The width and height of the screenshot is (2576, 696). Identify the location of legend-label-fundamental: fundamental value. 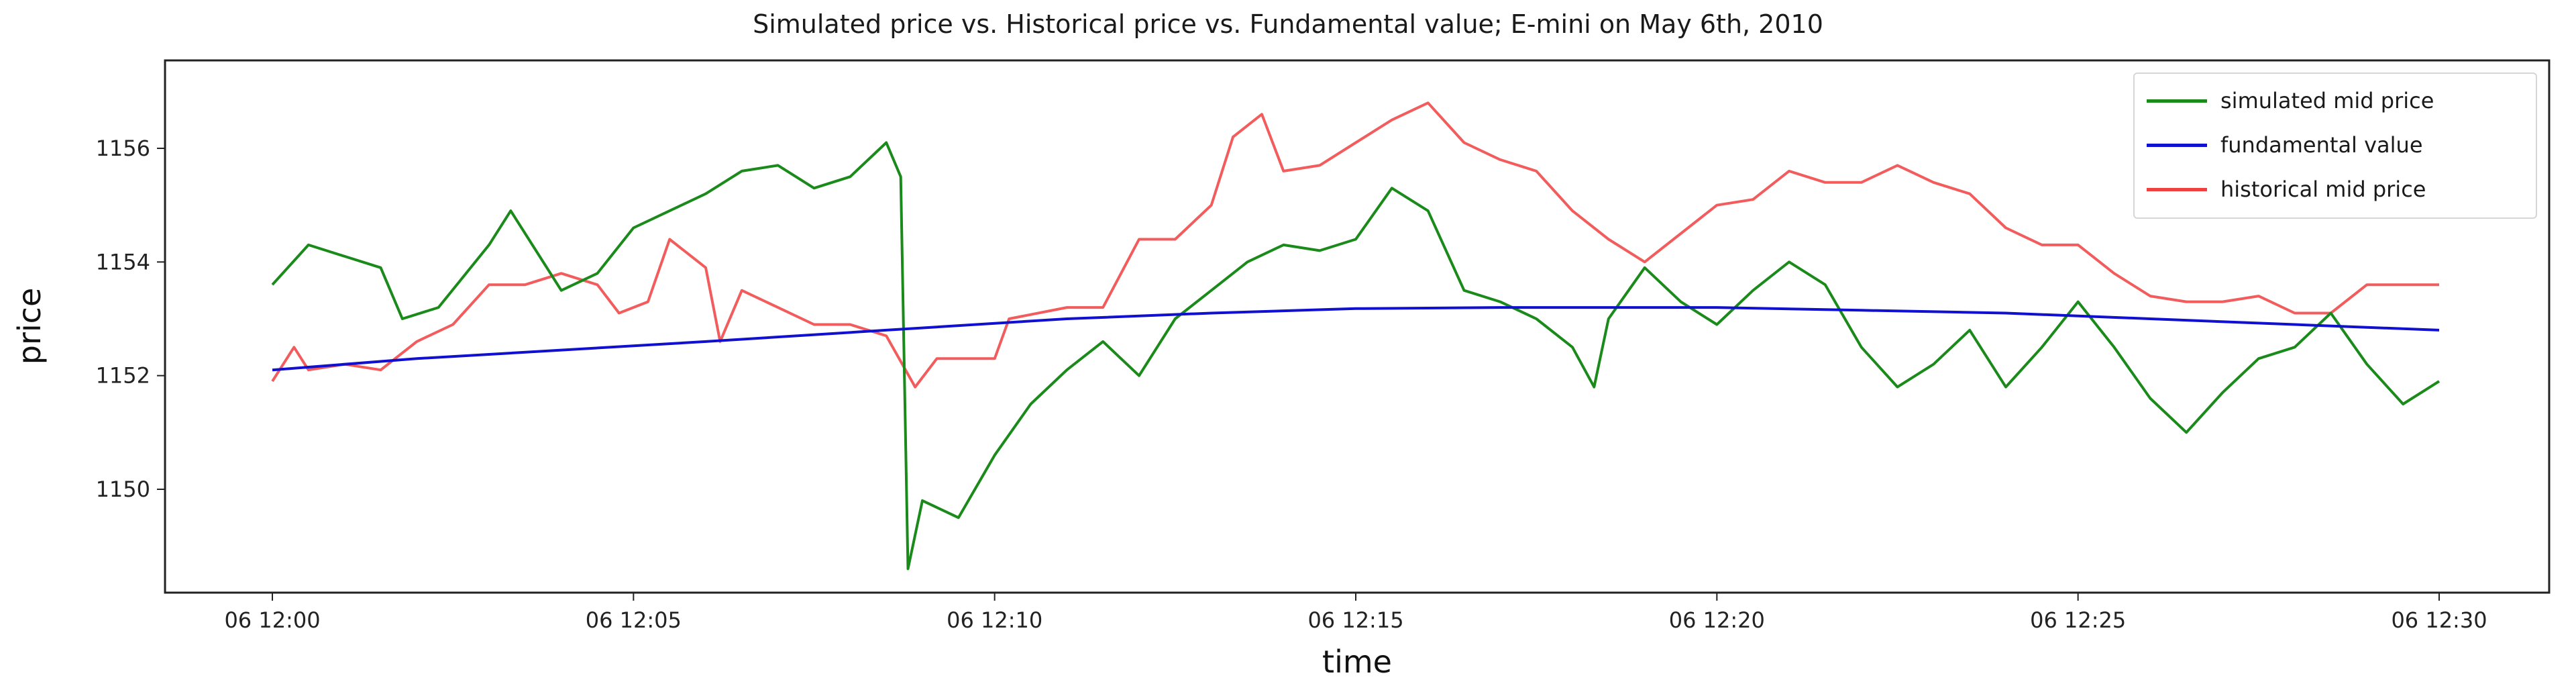
(2321, 145).